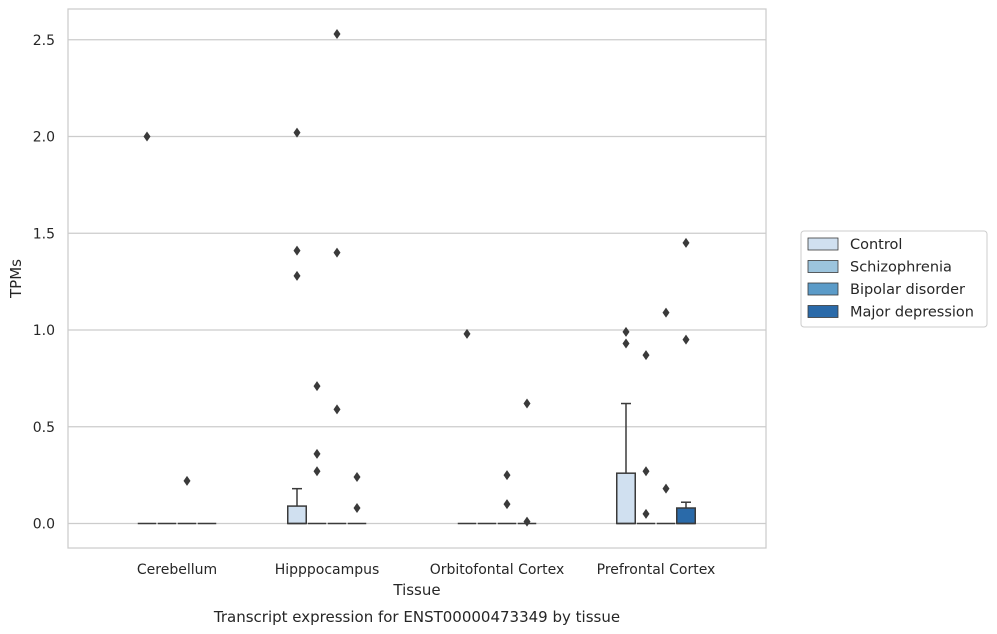 This screenshot has height=634, width=997. Describe the element at coordinates (497, 570) in the screenshot. I see `x-tick-label: Orbitofontal Cortex` at that location.